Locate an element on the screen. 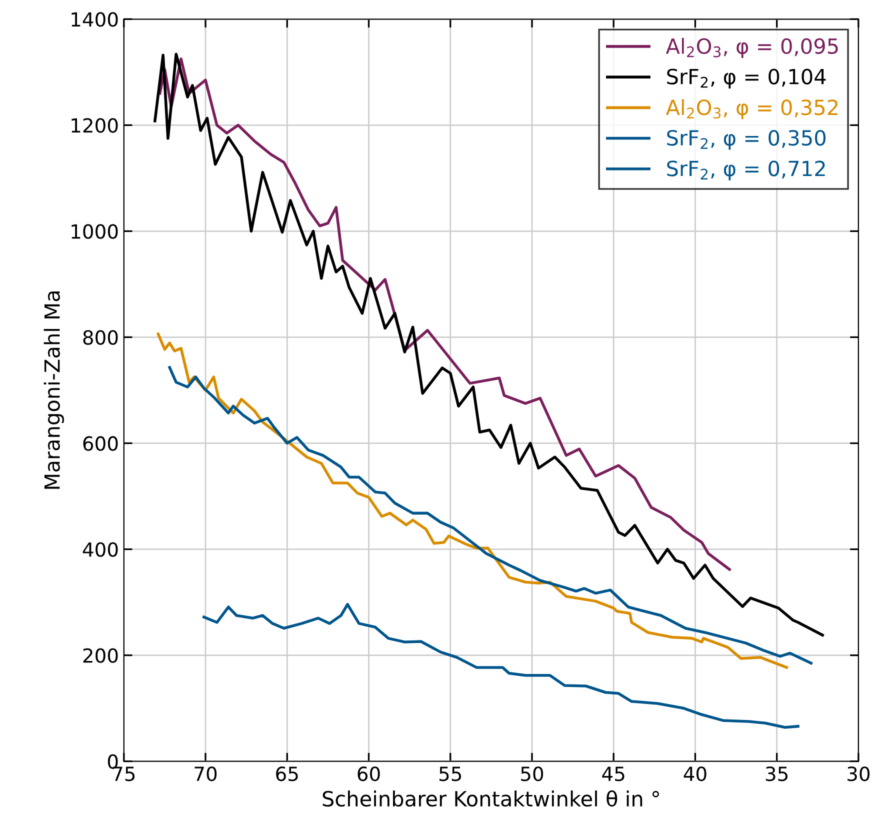  x-axis-title: Scheinbarer Kontaktwinkel θ in ° is located at coordinates (490, 798).